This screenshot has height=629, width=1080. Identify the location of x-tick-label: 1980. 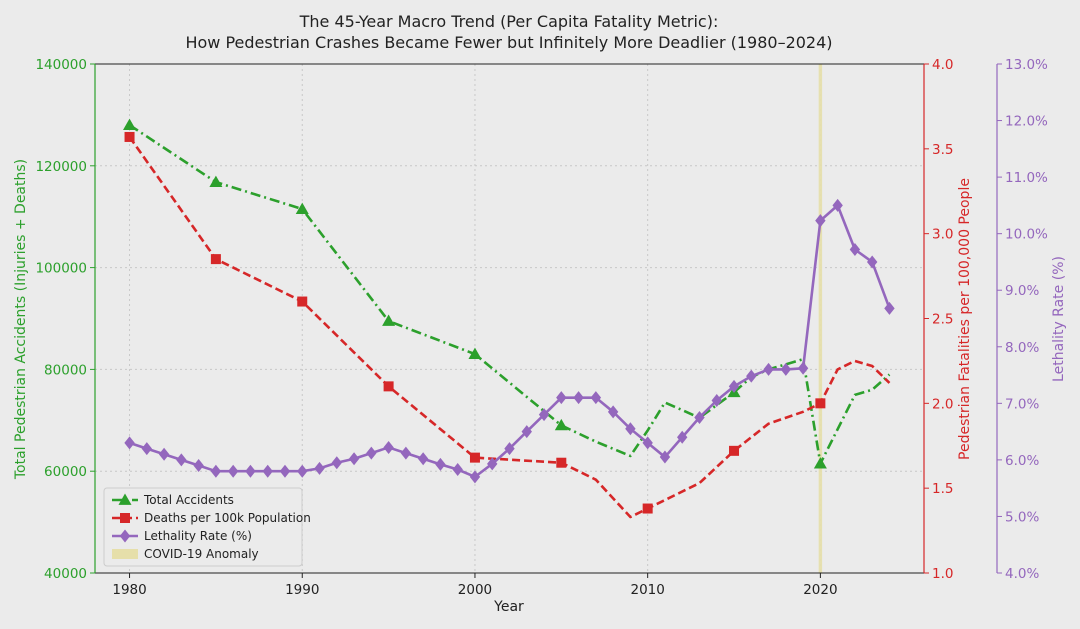
(129, 590).